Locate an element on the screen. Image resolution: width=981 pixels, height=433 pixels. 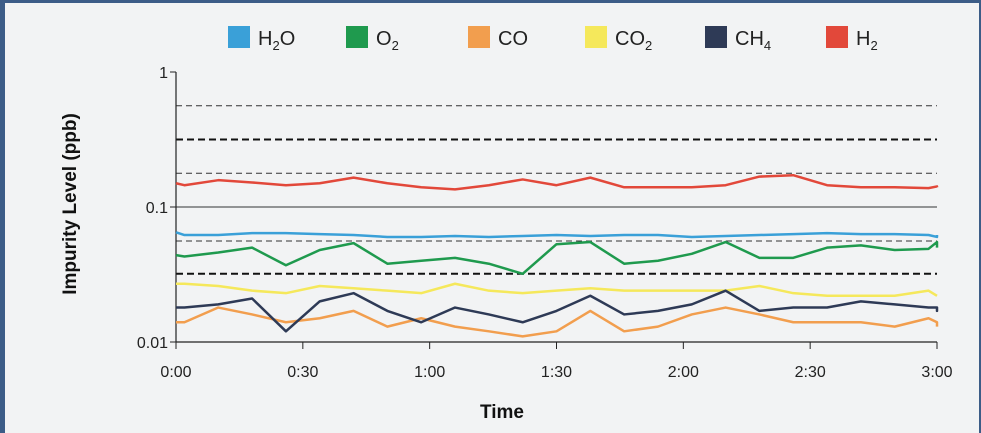
legend-label-co2: CO2 is located at coordinates (633, 40).